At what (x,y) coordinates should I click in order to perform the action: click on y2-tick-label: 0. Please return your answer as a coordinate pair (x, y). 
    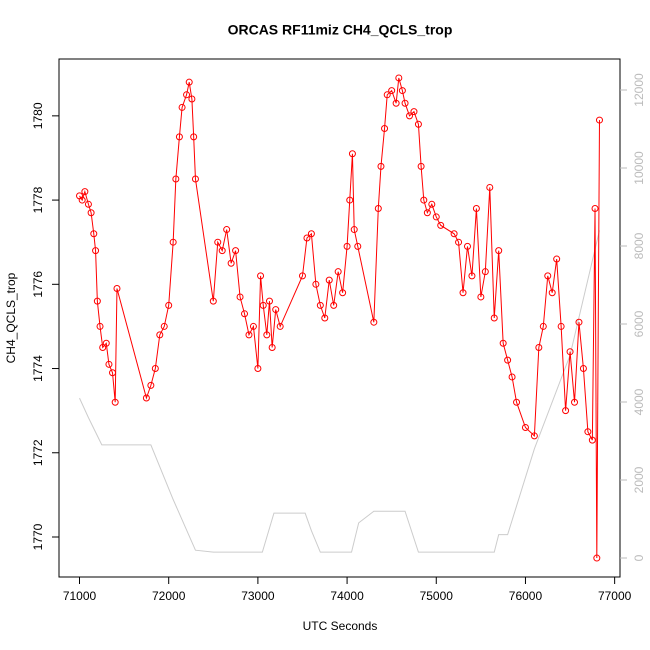
    Looking at the image, I should click on (639, 557).